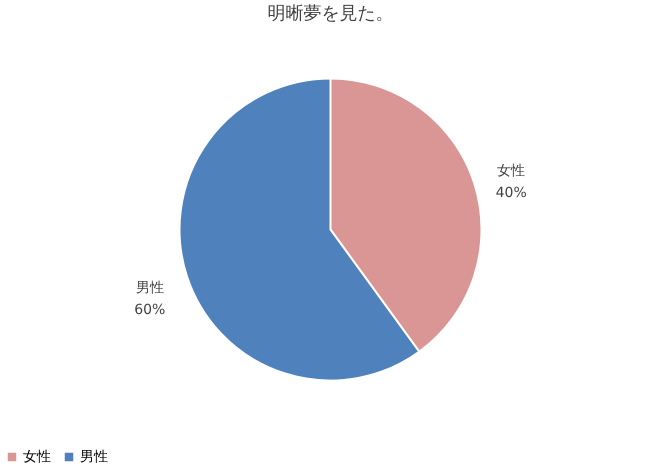  What do you see at coordinates (511, 170) in the screenshot?
I see `slice-label: 女性` at bounding box center [511, 170].